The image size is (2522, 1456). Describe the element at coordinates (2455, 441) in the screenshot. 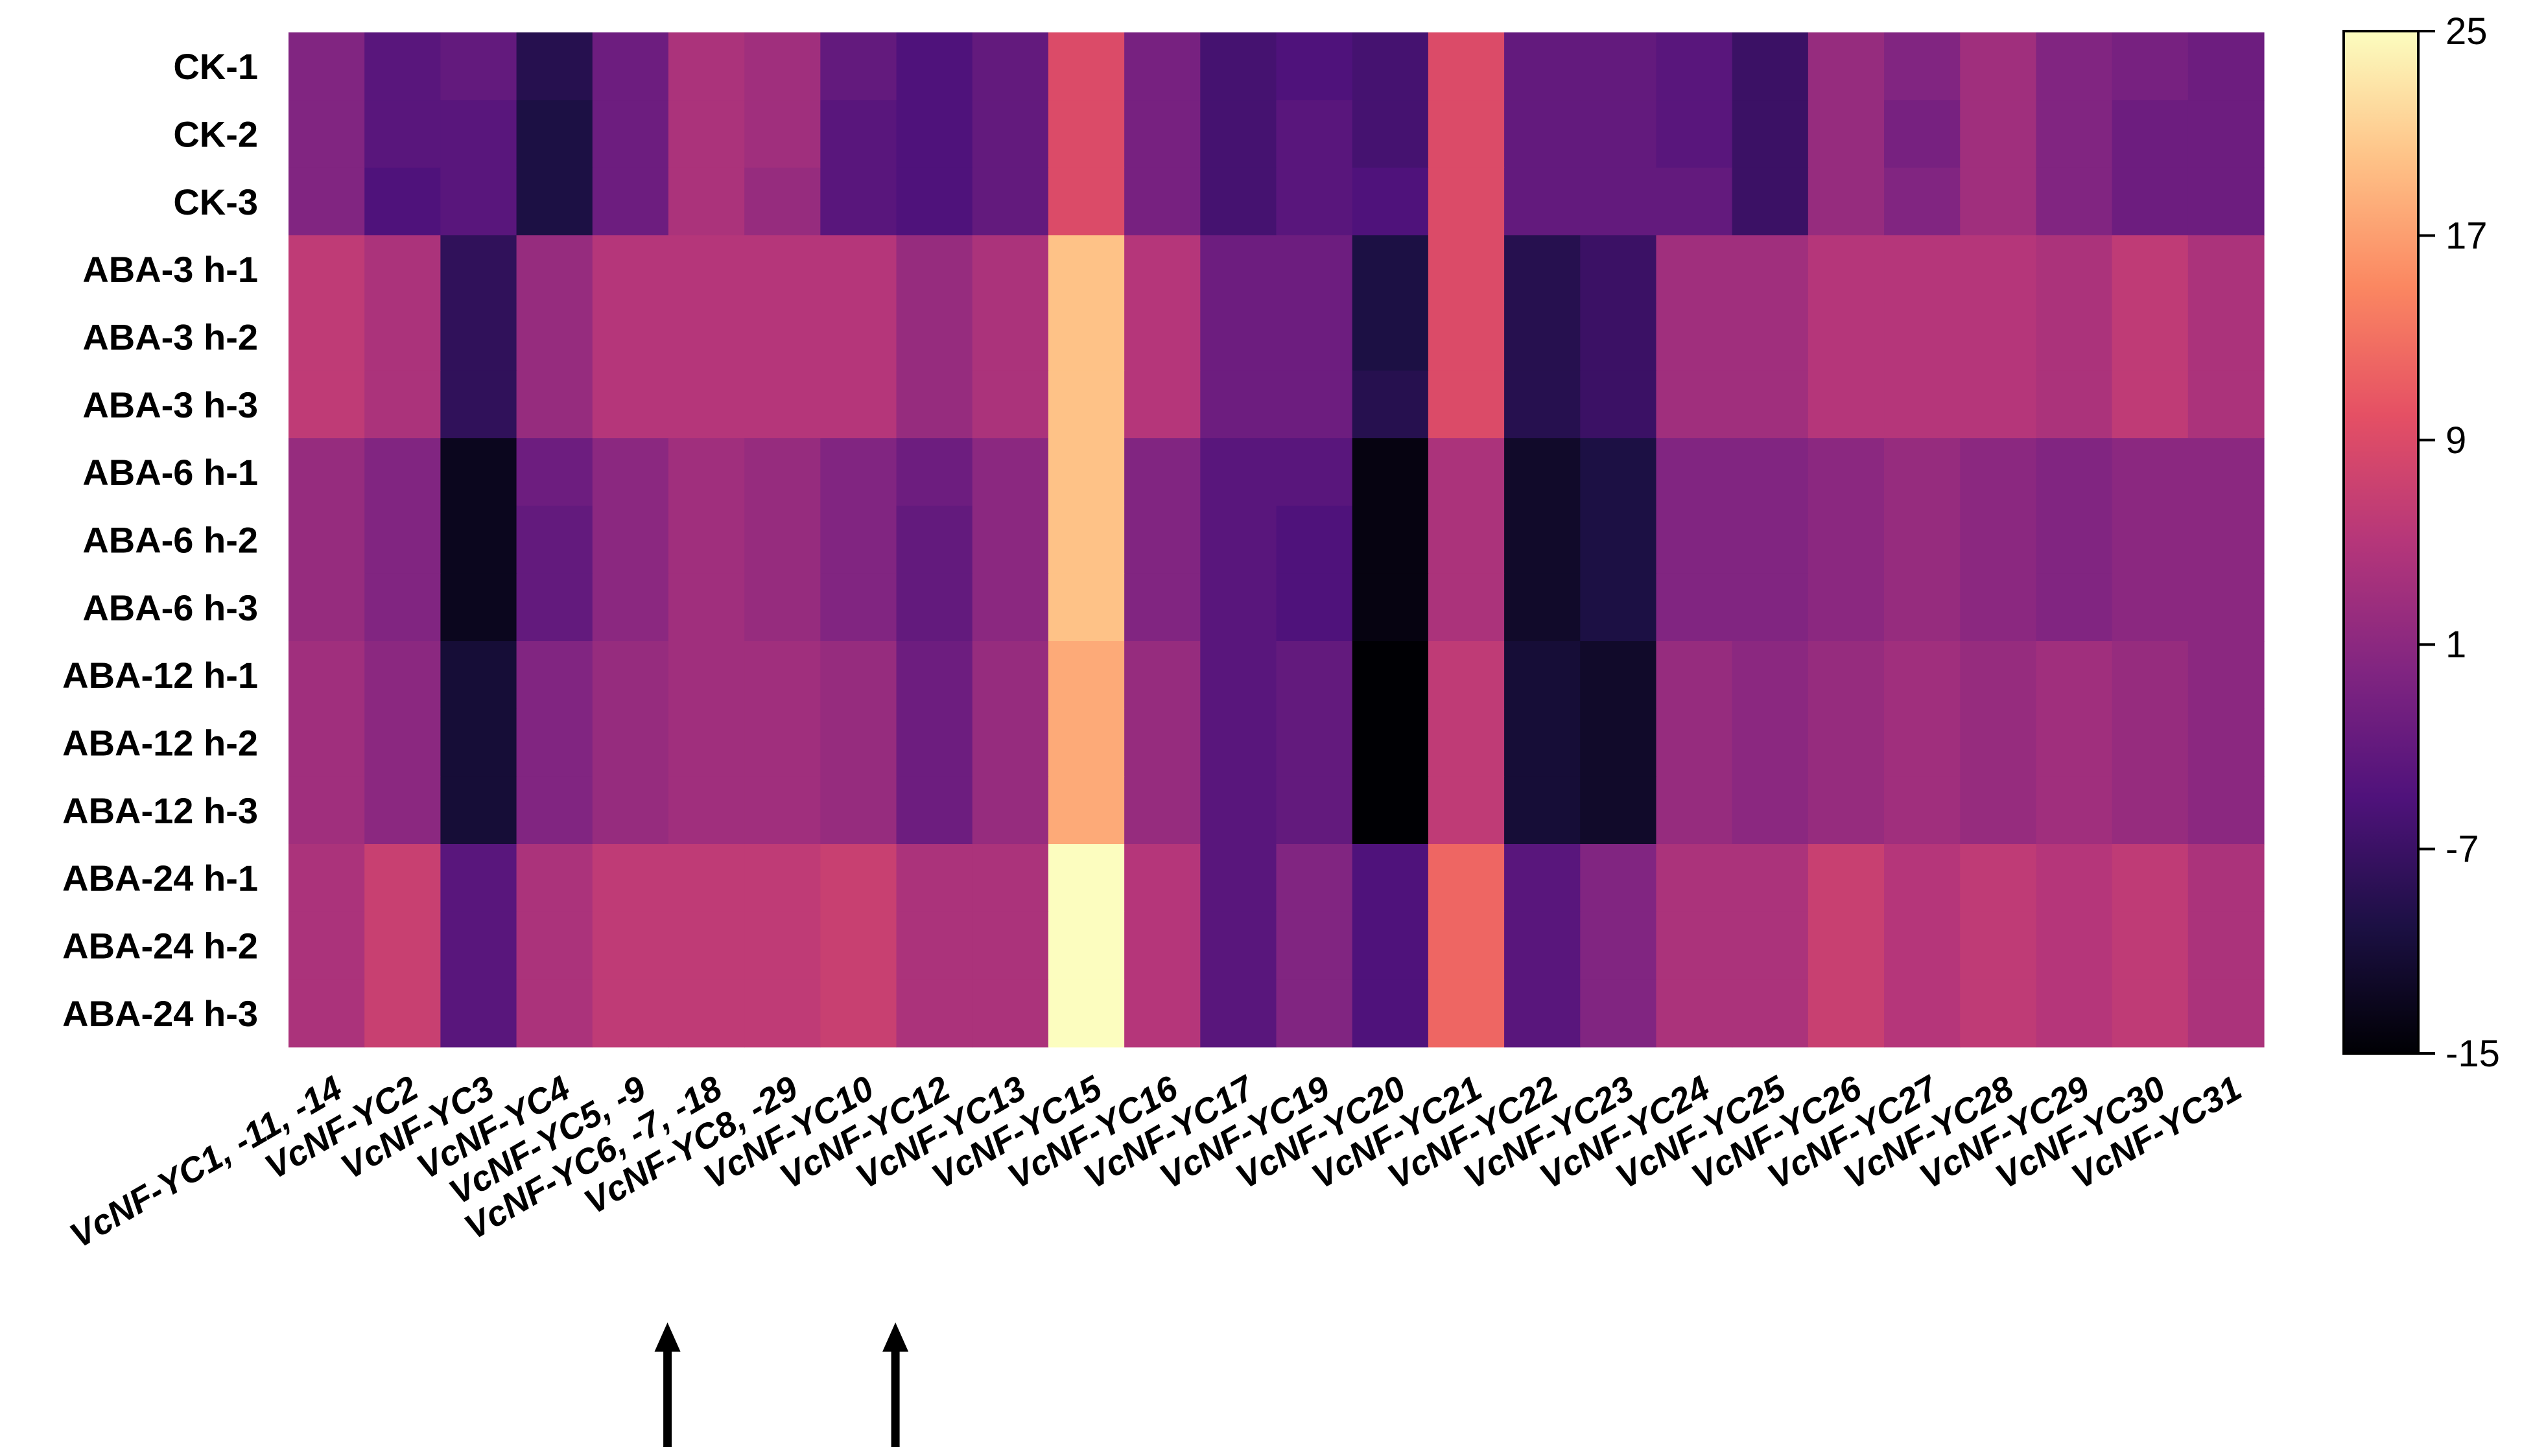

I see `colorbar-tick-label: 9` at that location.